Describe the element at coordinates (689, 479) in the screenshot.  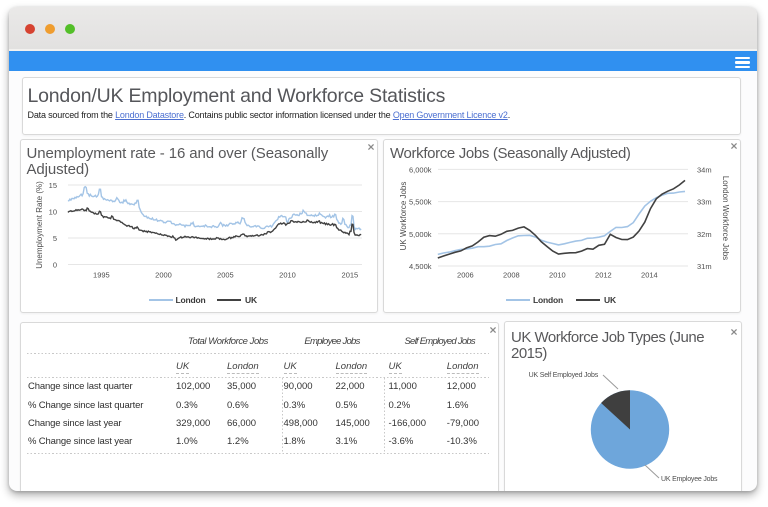
I see `svg-text: UK Employee Jobs` at that location.